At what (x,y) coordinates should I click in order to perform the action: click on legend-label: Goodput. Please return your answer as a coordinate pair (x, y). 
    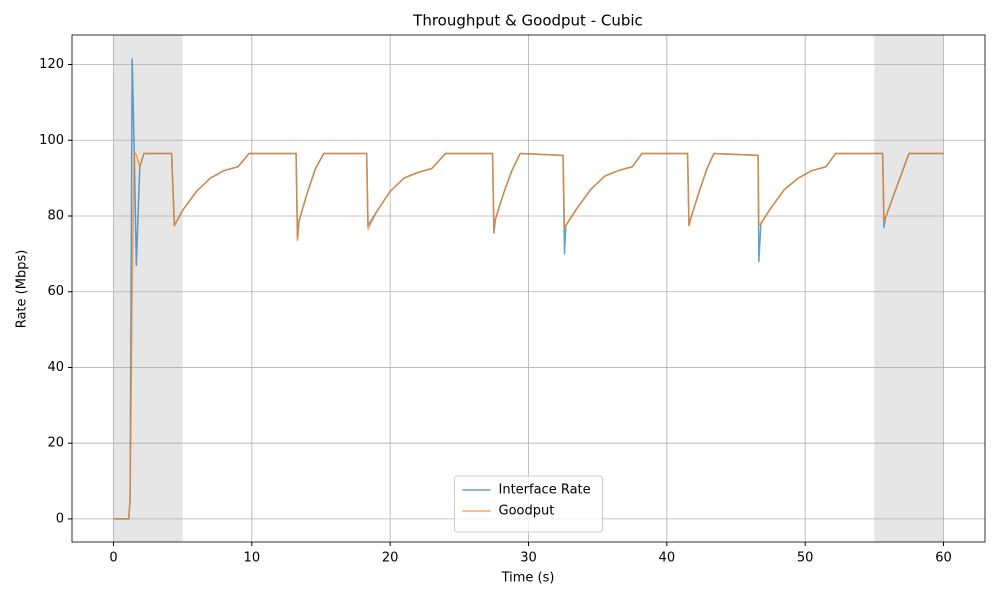
    Looking at the image, I should click on (527, 511).